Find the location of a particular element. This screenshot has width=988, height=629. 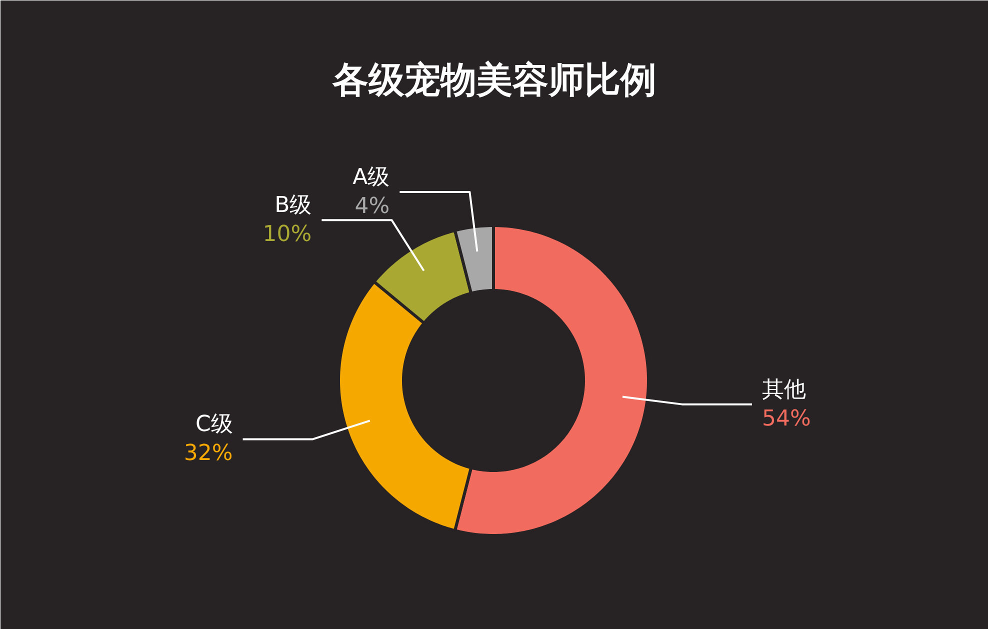

data-label: 54% is located at coordinates (786, 419).